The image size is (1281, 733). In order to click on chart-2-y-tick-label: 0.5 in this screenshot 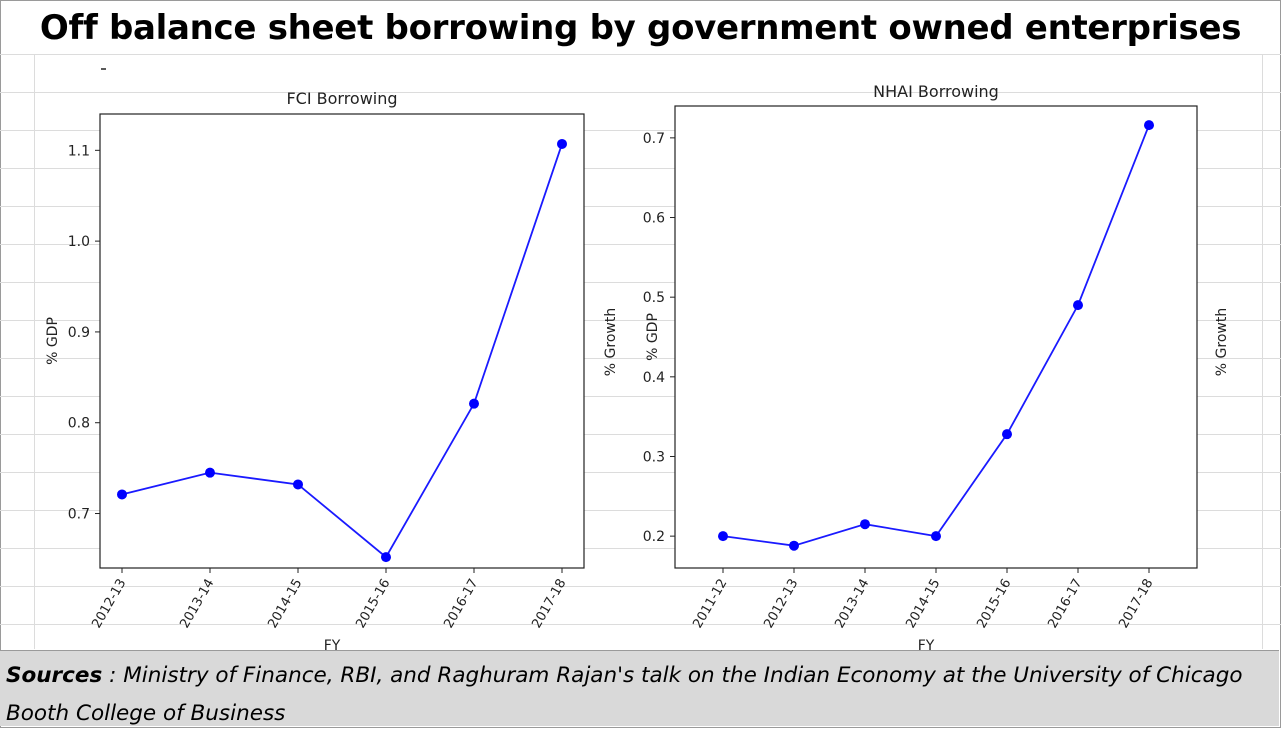, I will do `click(654, 298)`.